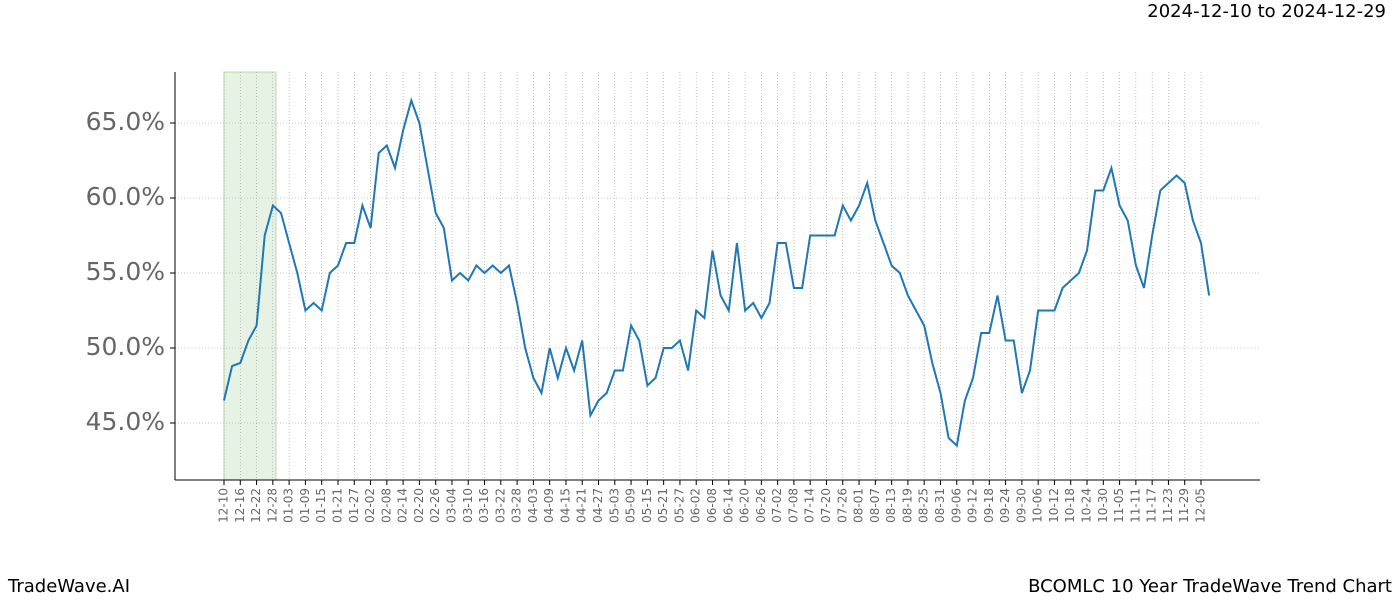  What do you see at coordinates (1210, 586) in the screenshot?
I see `chart-title: BCOMLC 10 Year TradeWave Trend Chart` at bounding box center [1210, 586].